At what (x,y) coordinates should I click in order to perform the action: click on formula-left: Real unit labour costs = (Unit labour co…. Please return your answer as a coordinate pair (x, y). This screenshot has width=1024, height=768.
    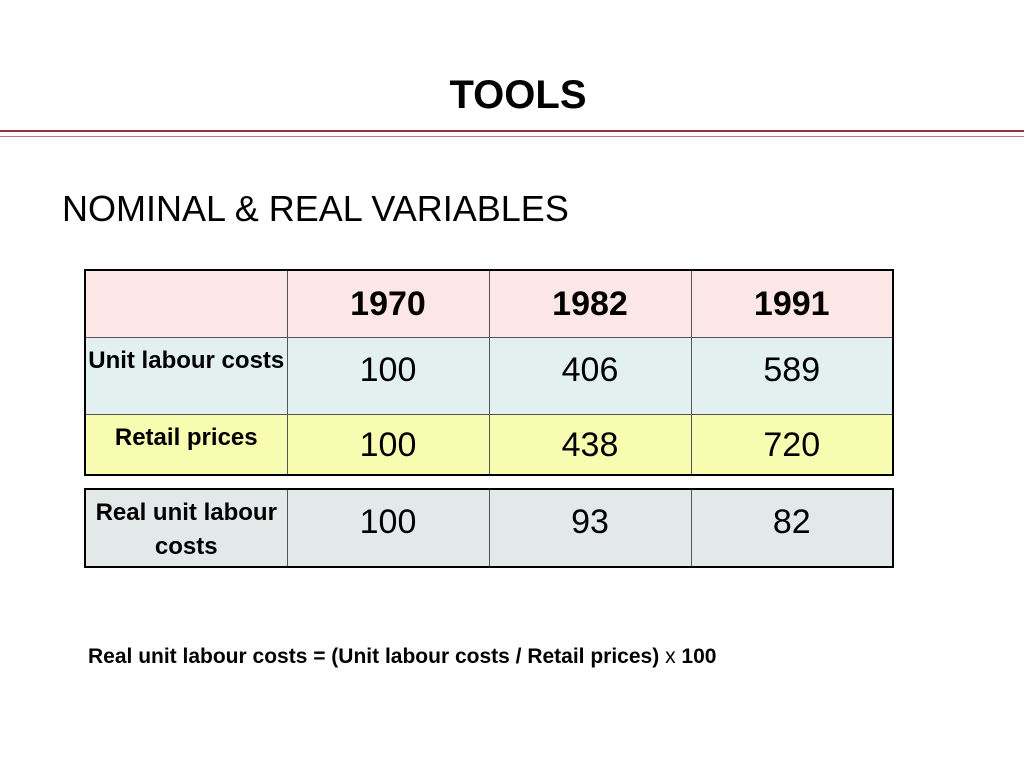
    Looking at the image, I should click on (374, 656).